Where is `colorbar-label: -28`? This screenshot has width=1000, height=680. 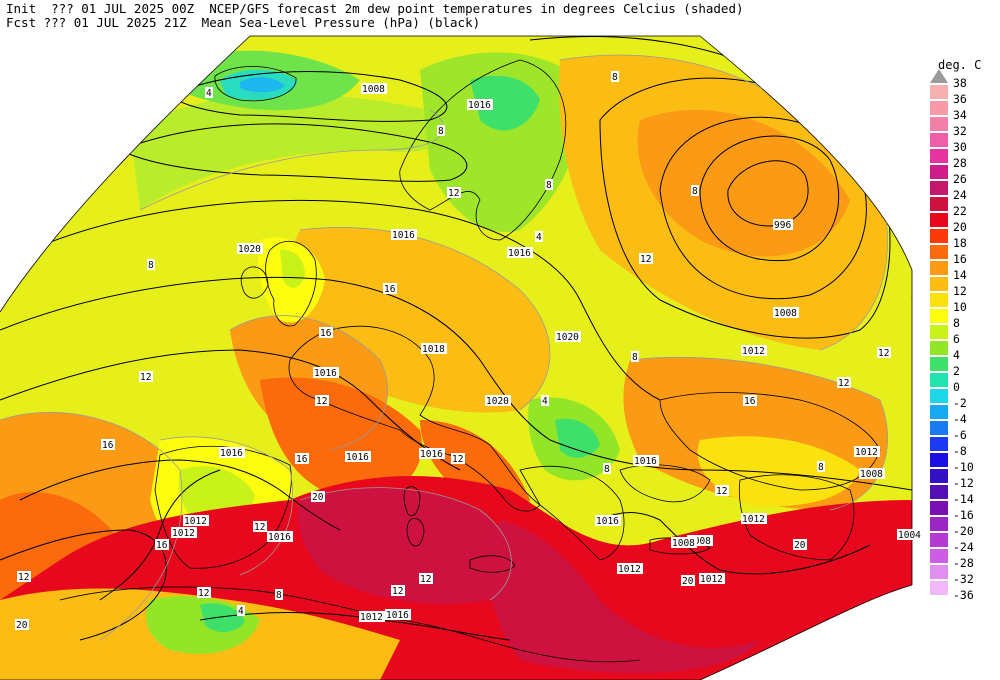
colorbar-label: -28 is located at coordinates (963, 563).